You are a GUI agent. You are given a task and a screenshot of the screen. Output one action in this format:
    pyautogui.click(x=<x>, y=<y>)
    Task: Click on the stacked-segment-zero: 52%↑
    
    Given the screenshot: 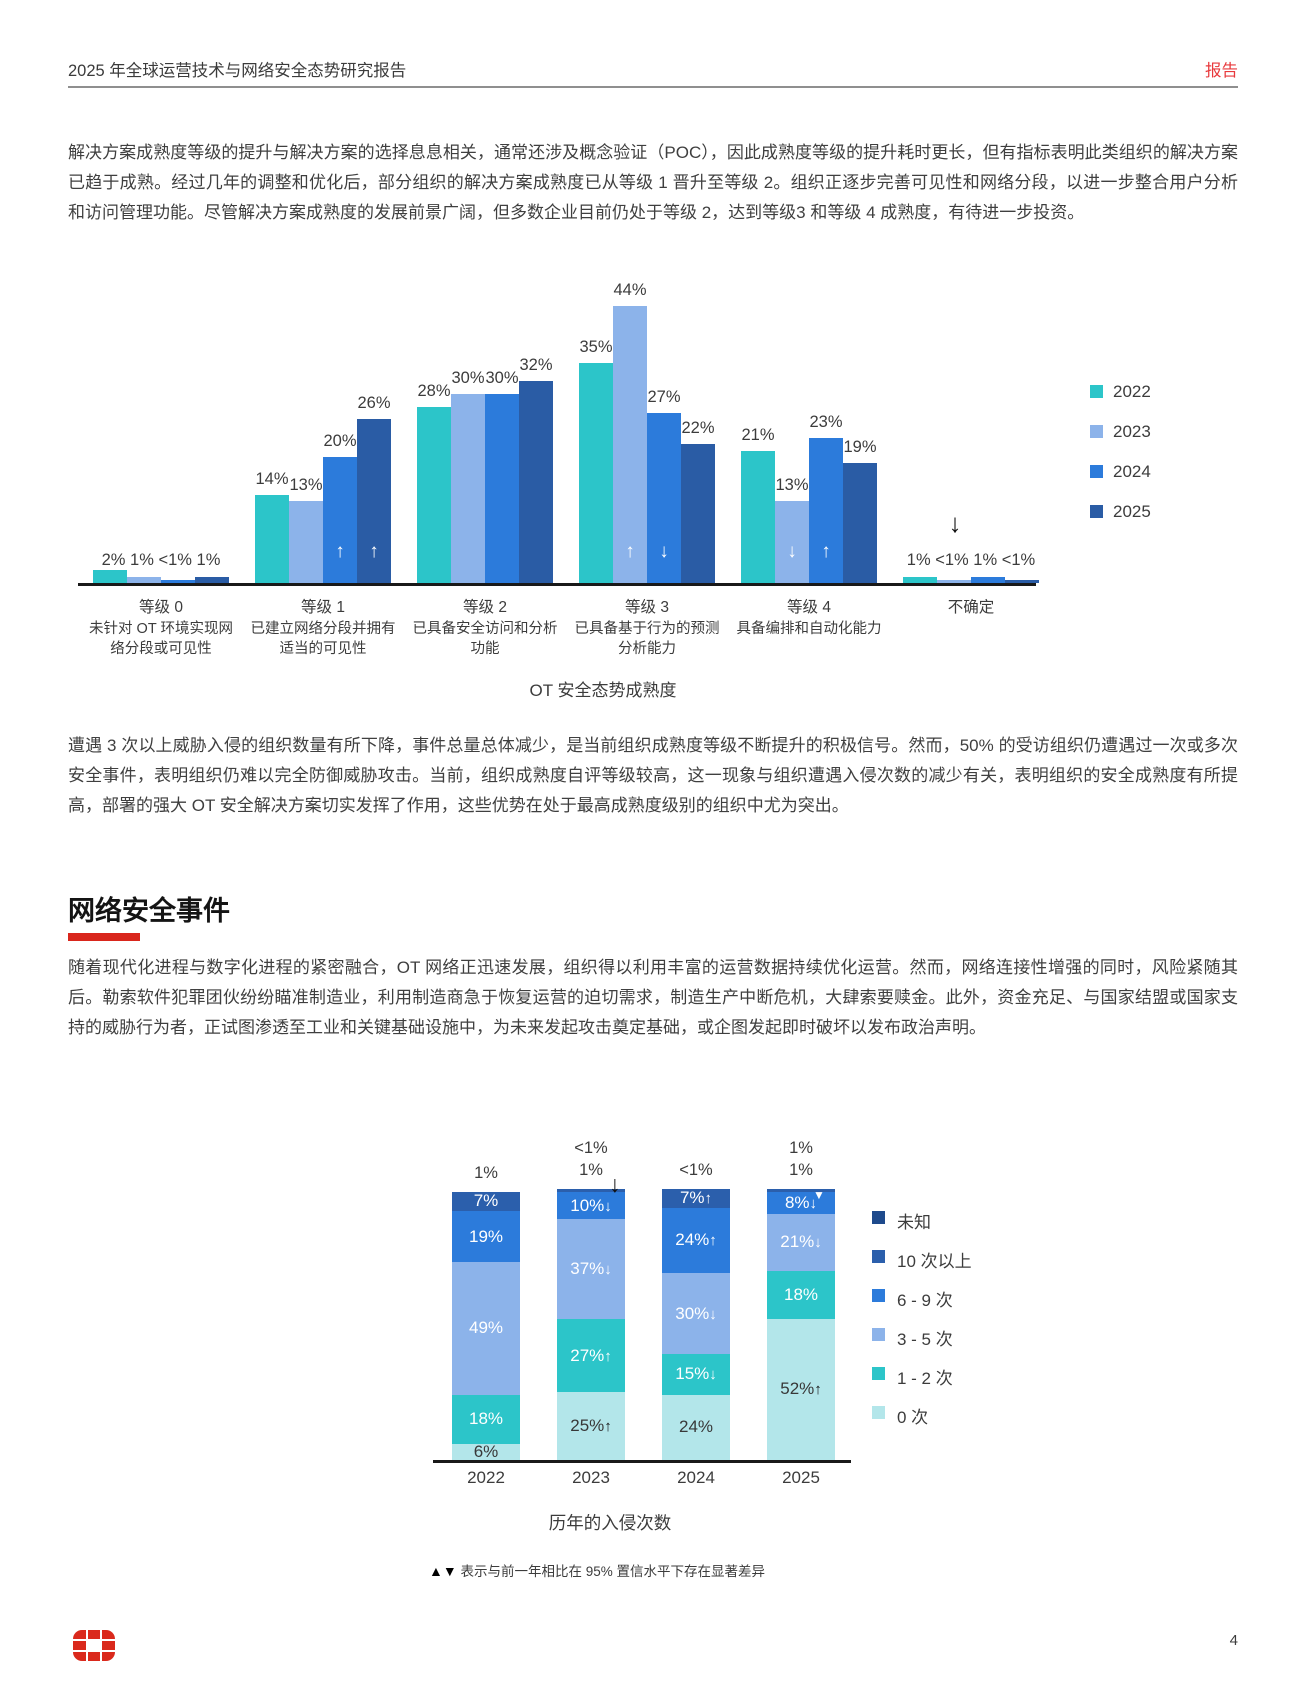 What is the action you would take?
    pyautogui.click(x=801, y=1389)
    